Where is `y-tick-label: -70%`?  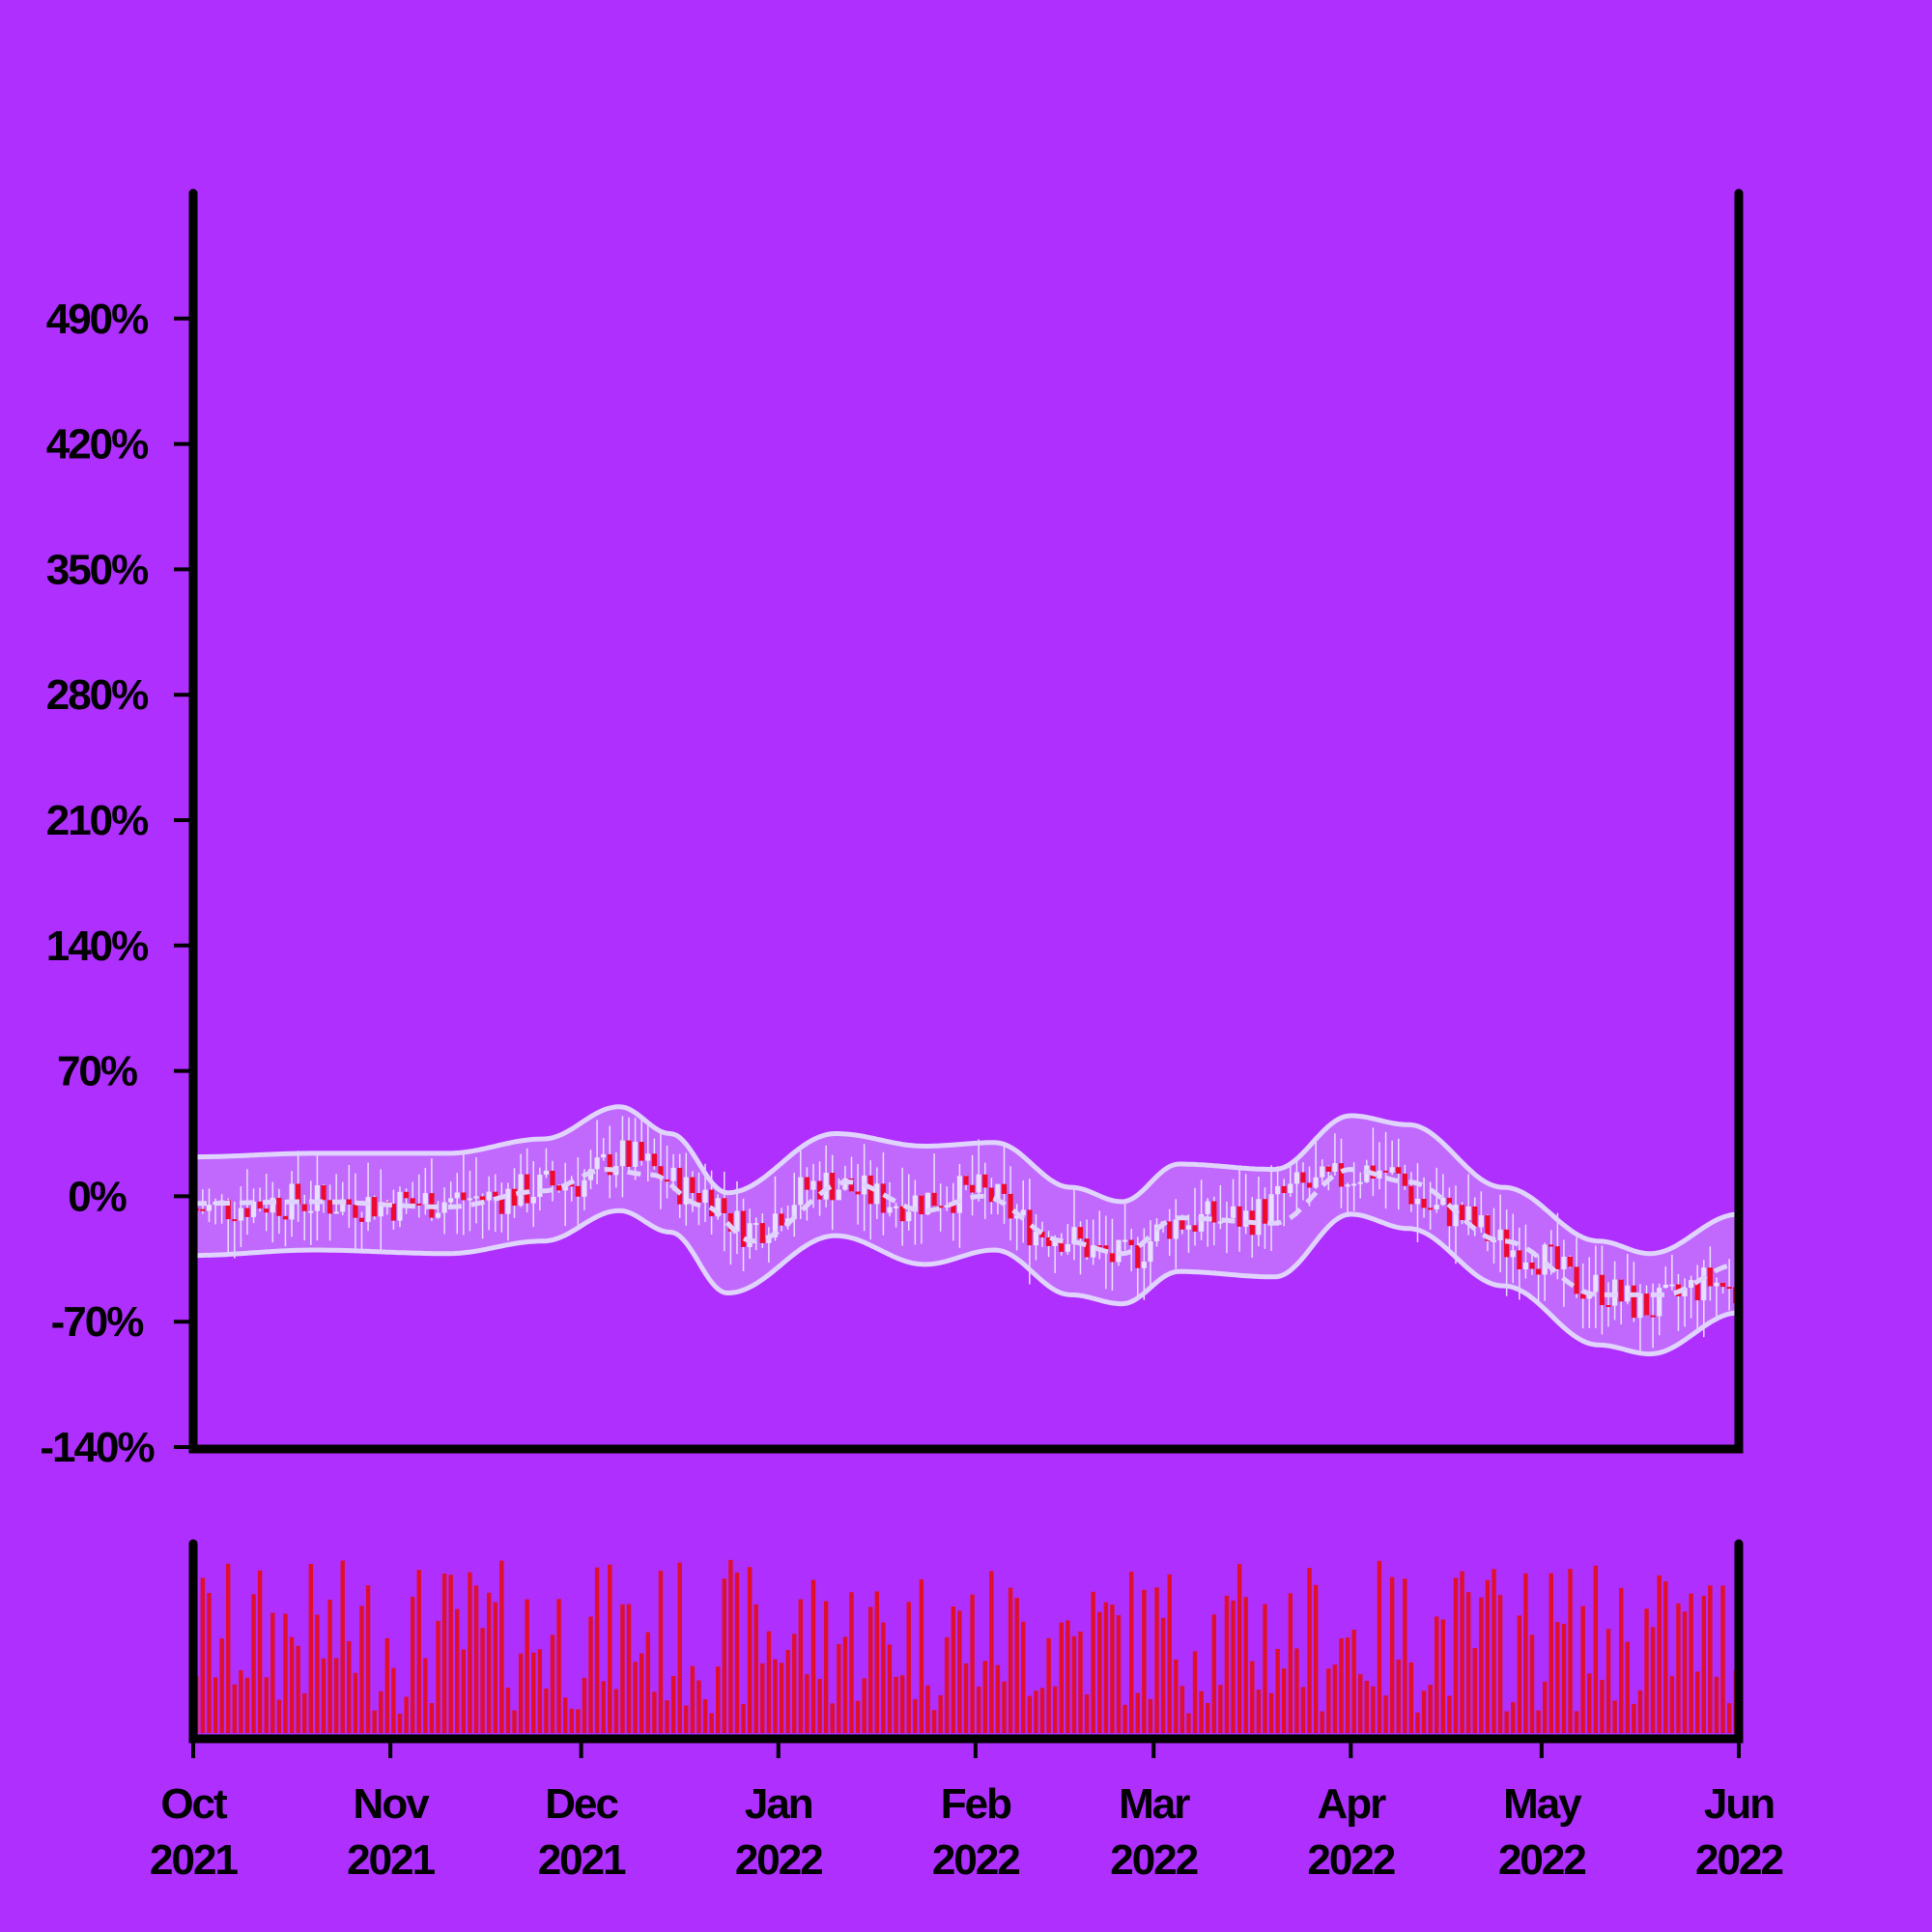
y-tick-label: -70% is located at coordinates (97, 1322).